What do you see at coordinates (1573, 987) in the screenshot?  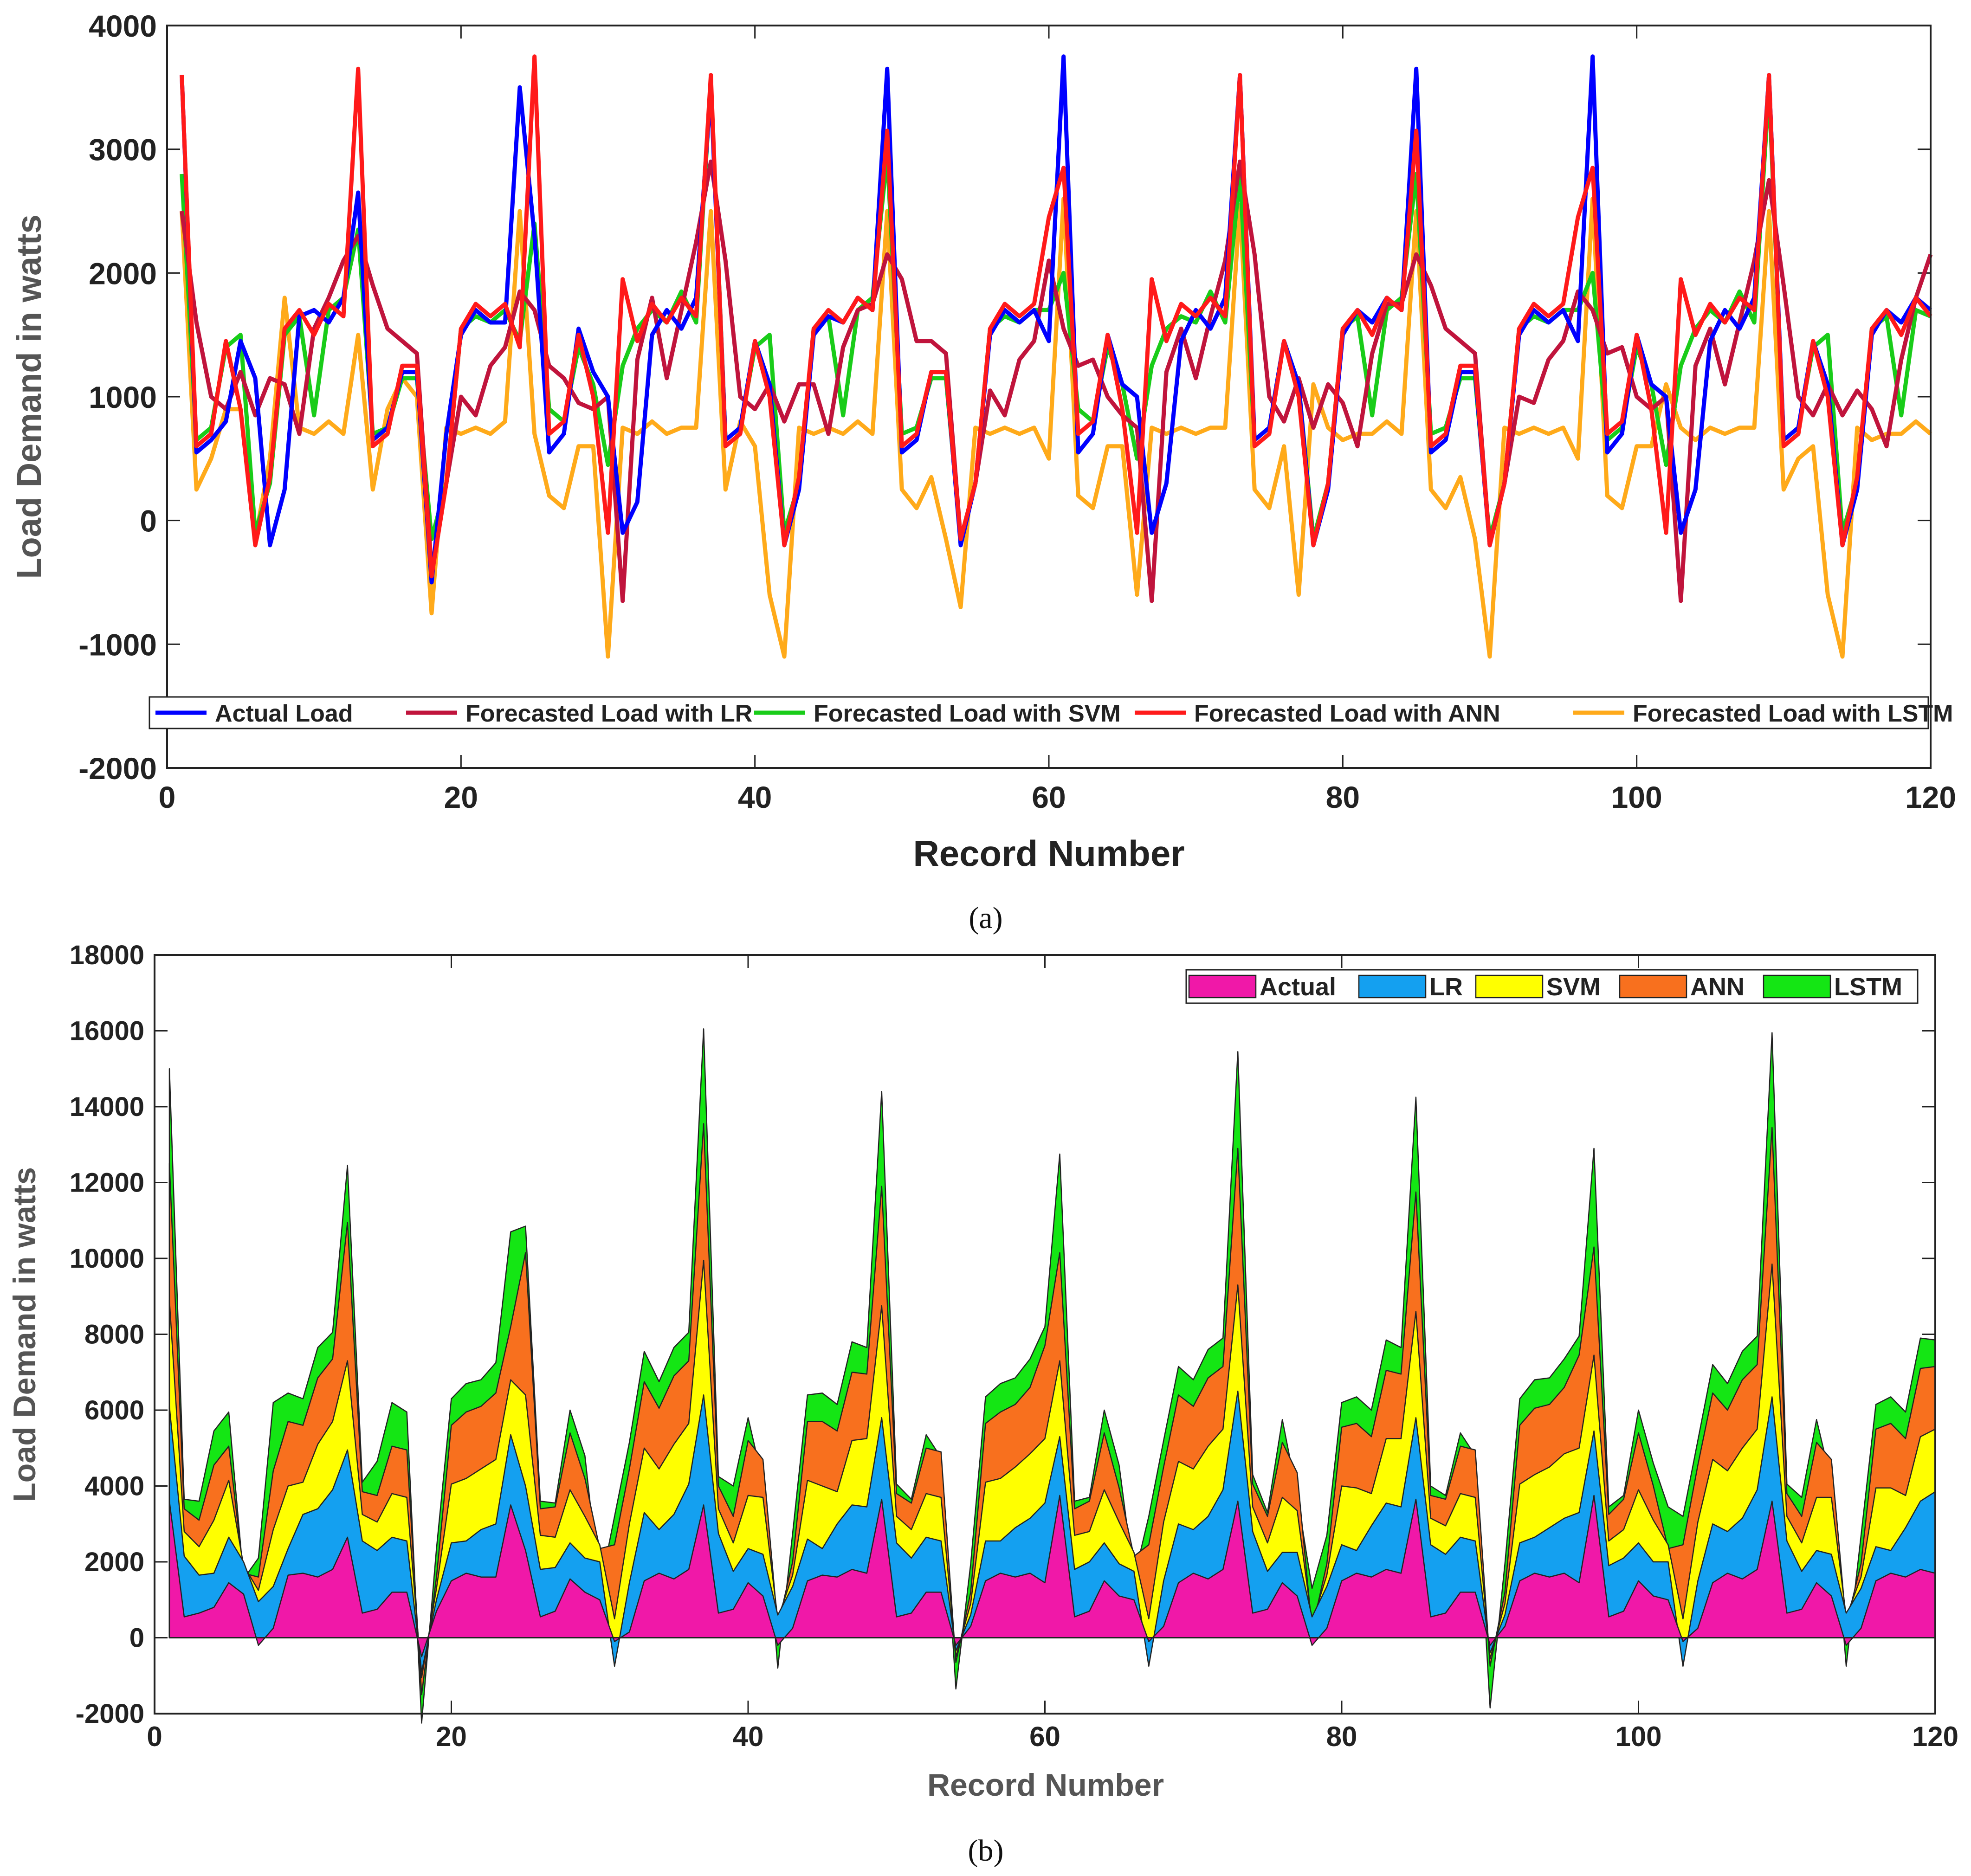 I see `panel-b-legend-label: SVM` at bounding box center [1573, 987].